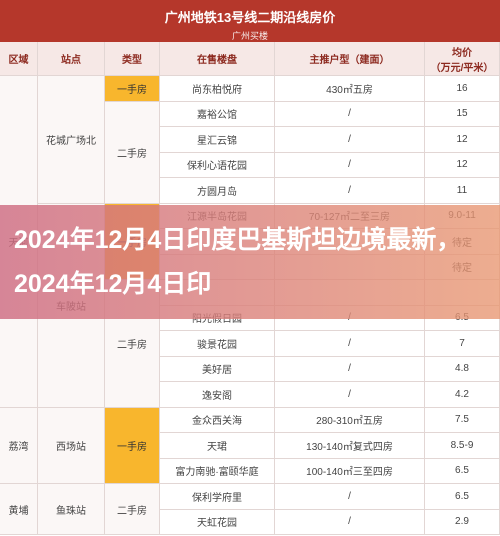 The width and height of the screenshot is (500, 536). I want to click on title-bar: 广州地铁13号线二期沿线房价 广州买楼, so click(250, 21).